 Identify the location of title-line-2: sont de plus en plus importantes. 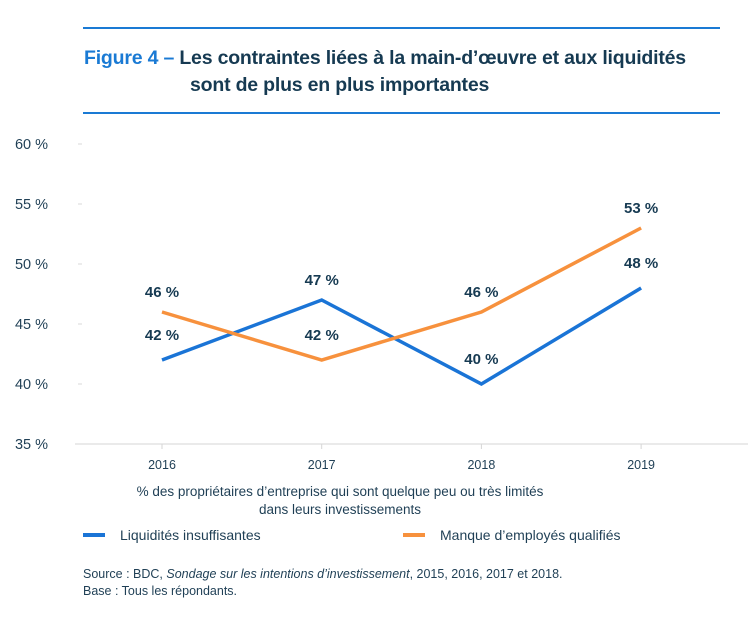
(340, 85).